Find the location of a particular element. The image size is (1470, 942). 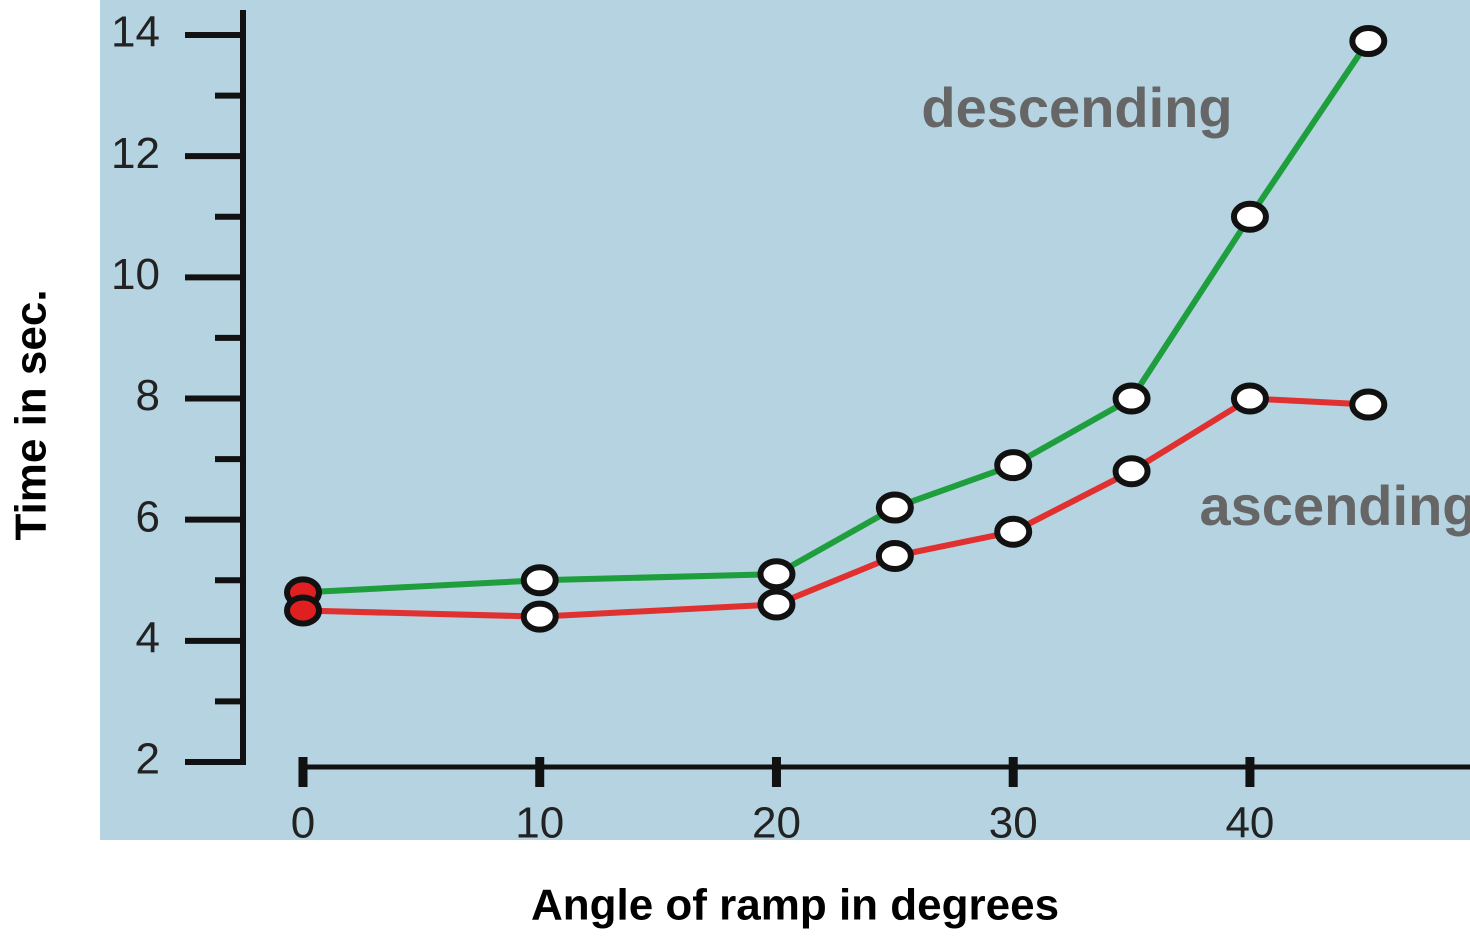

x-tick-label: 0 is located at coordinates (303, 823).